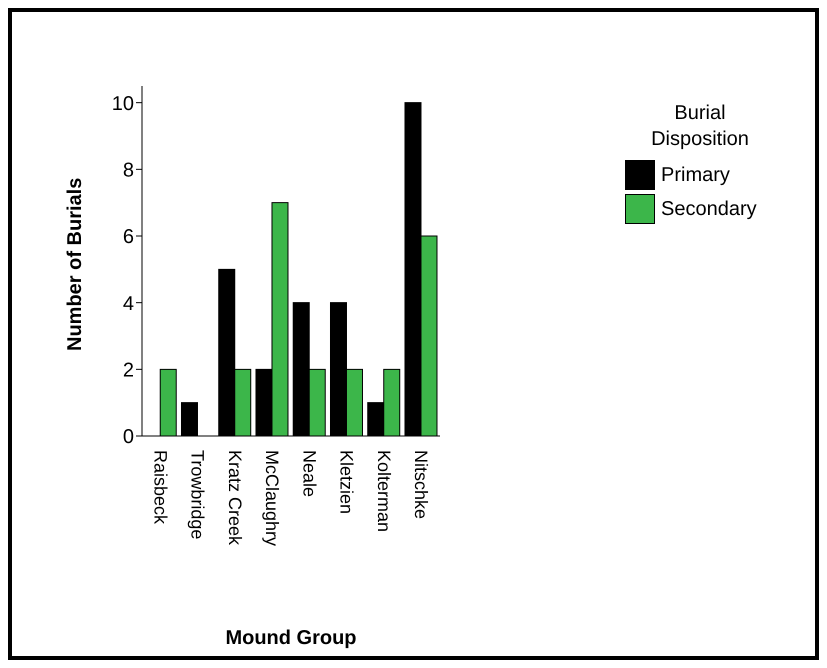 Image resolution: width=827 pixels, height=668 pixels. Describe the element at coordinates (709, 209) in the screenshot. I see `legend-label: Secondary` at that location.